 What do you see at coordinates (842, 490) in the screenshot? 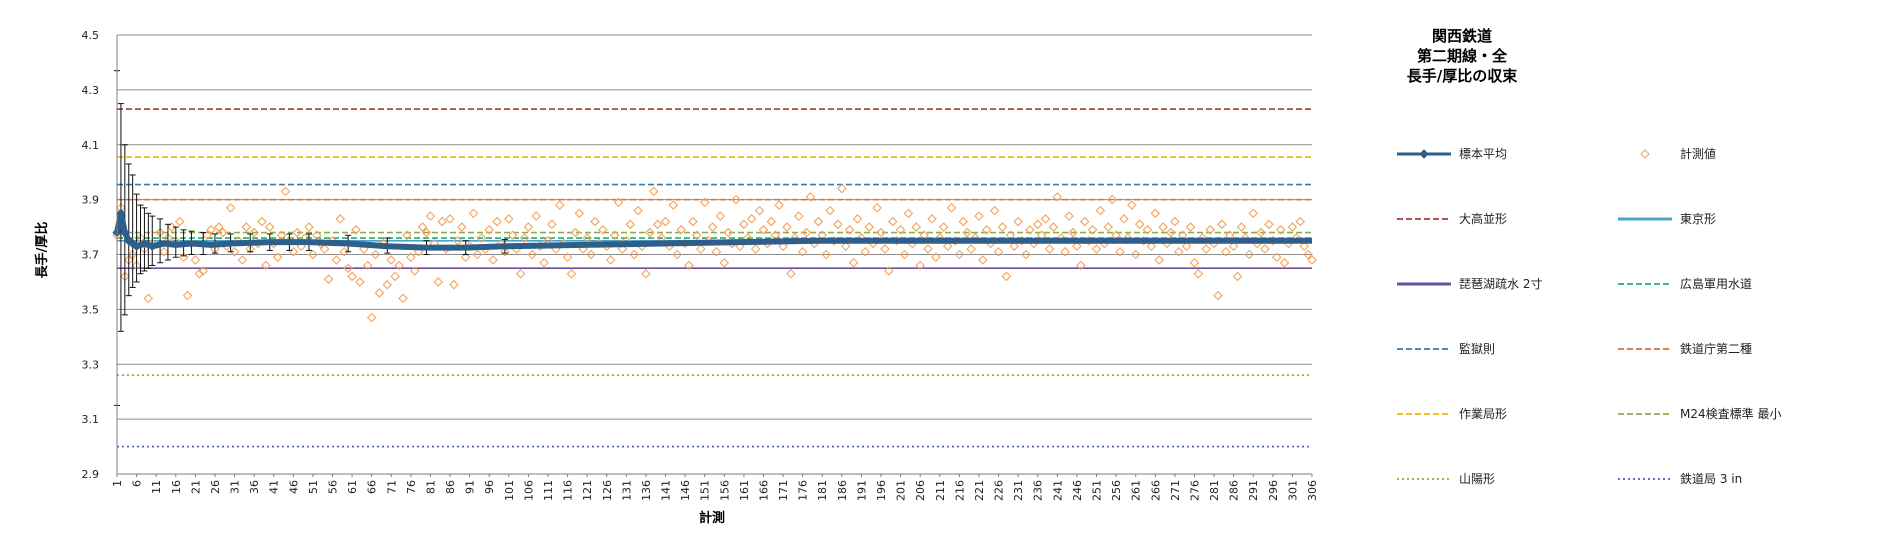
I see `x-tick-label-186: 186` at bounding box center [842, 490].